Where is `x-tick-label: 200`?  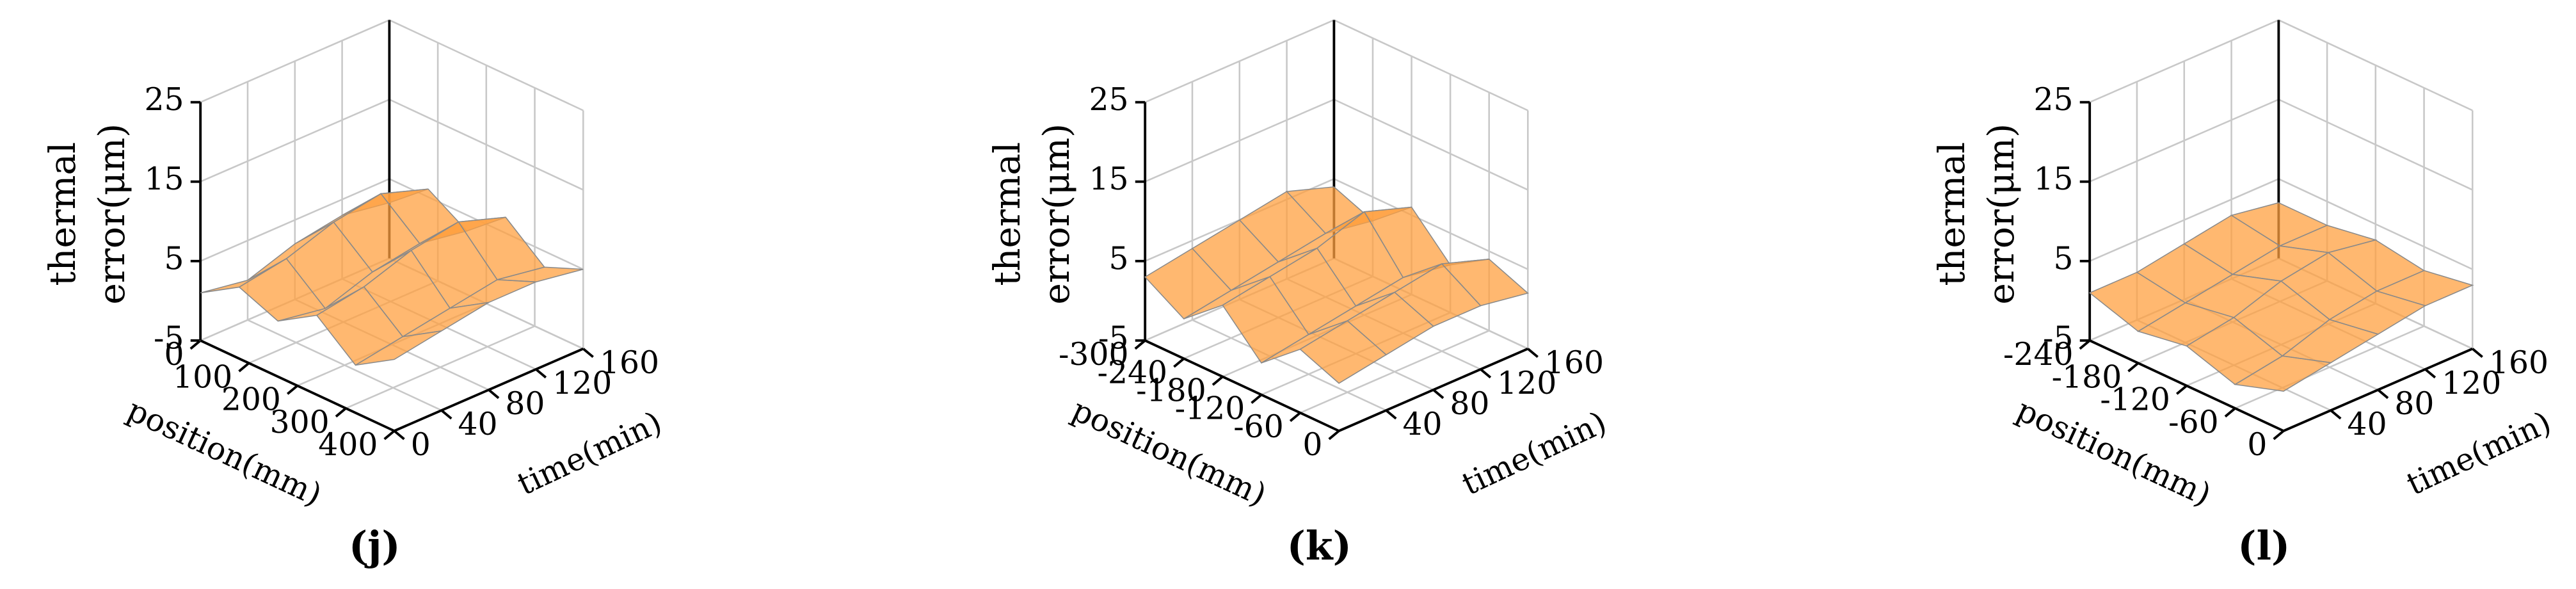
x-tick-label: 200 is located at coordinates (251, 400).